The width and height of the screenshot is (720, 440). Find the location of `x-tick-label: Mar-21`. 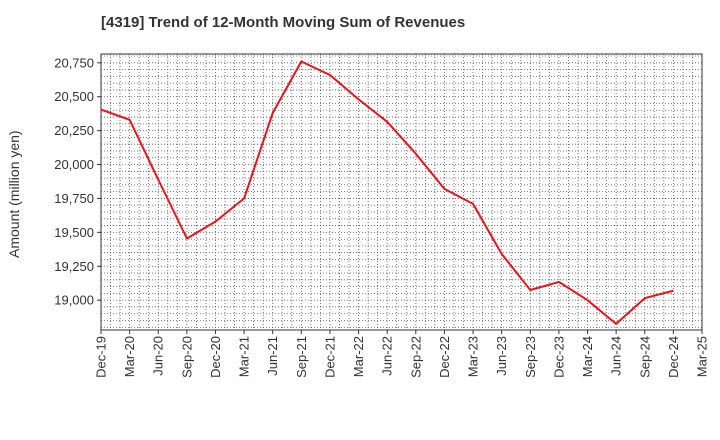

x-tick-label: Mar-21 is located at coordinates (244, 356).